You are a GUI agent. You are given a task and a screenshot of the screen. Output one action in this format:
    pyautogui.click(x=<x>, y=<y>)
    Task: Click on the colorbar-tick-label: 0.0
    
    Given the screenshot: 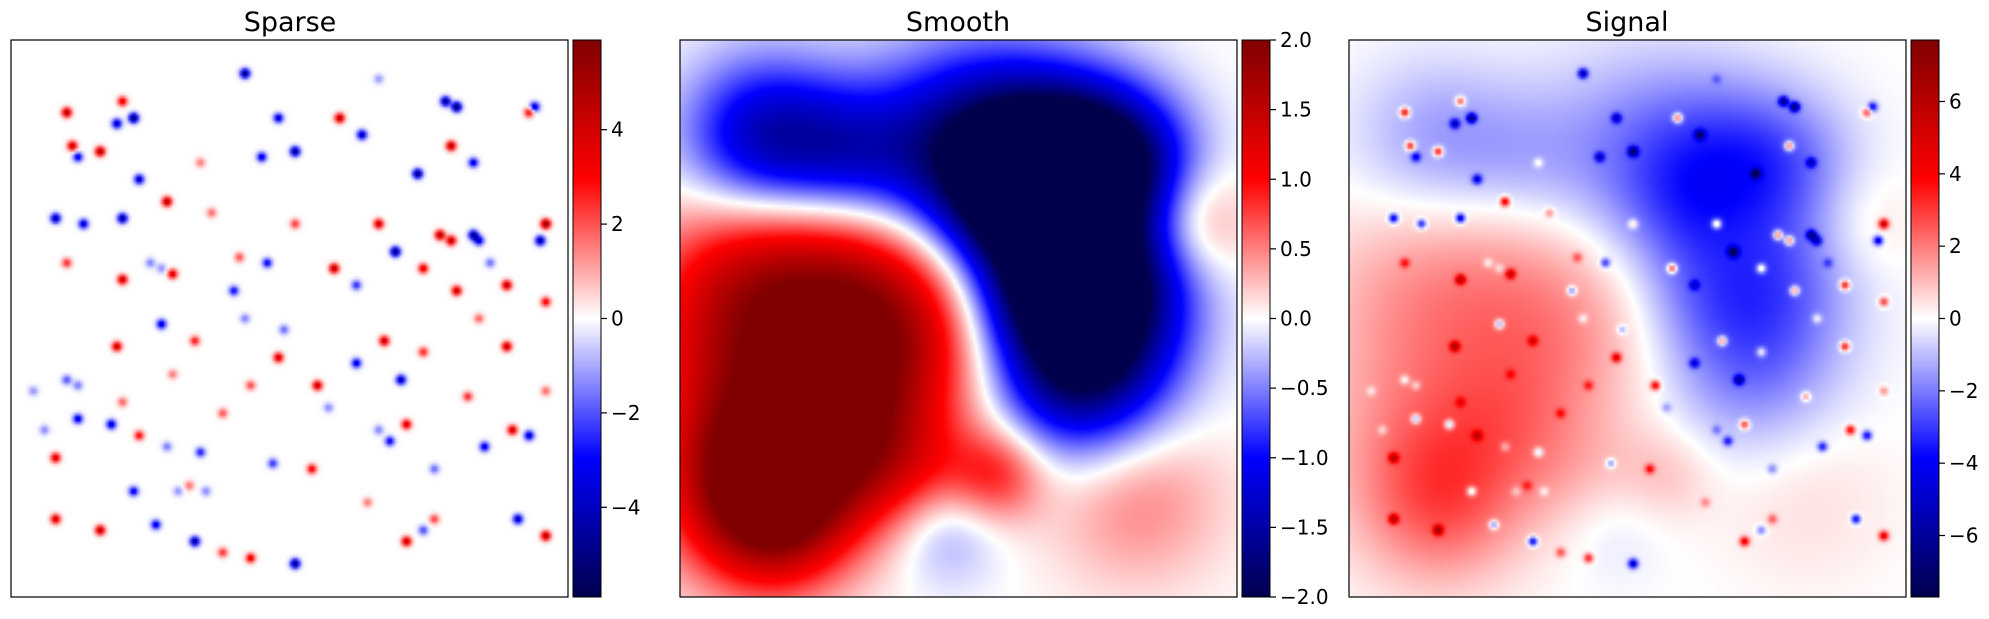 What is the action you would take?
    pyautogui.click(x=1296, y=319)
    